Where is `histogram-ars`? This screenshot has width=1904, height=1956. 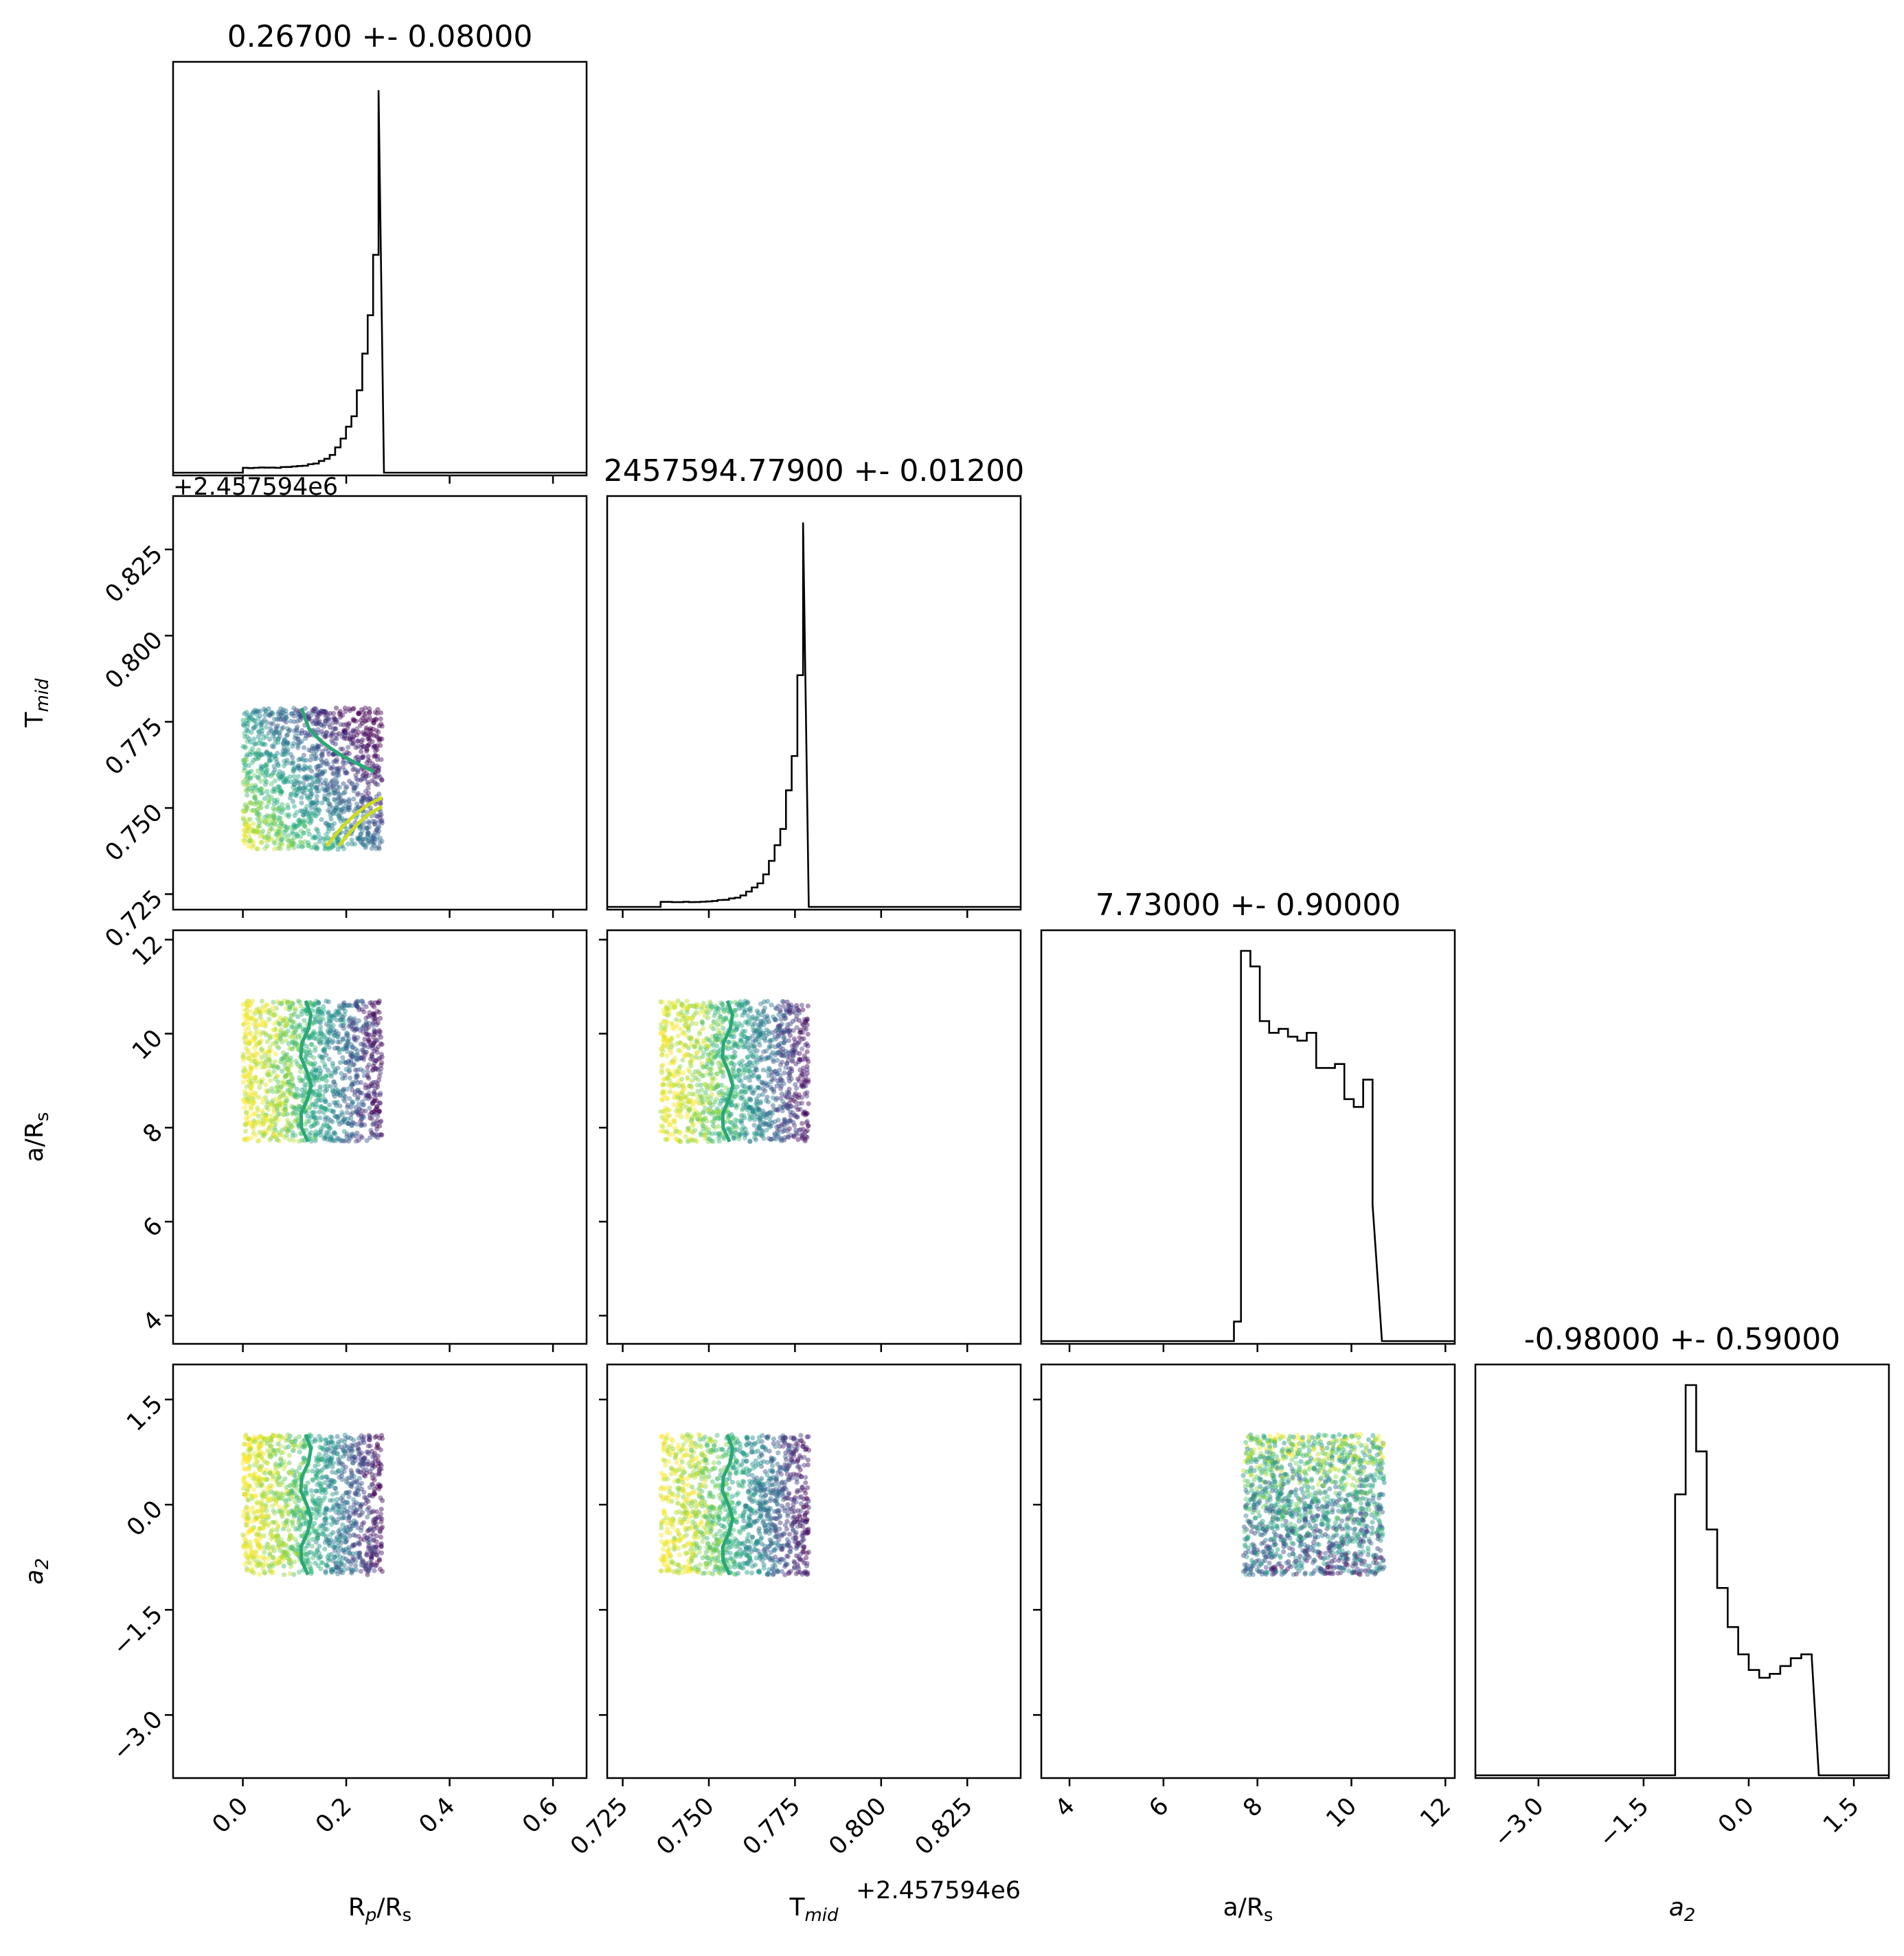 histogram-ars is located at coordinates (1248, 1145).